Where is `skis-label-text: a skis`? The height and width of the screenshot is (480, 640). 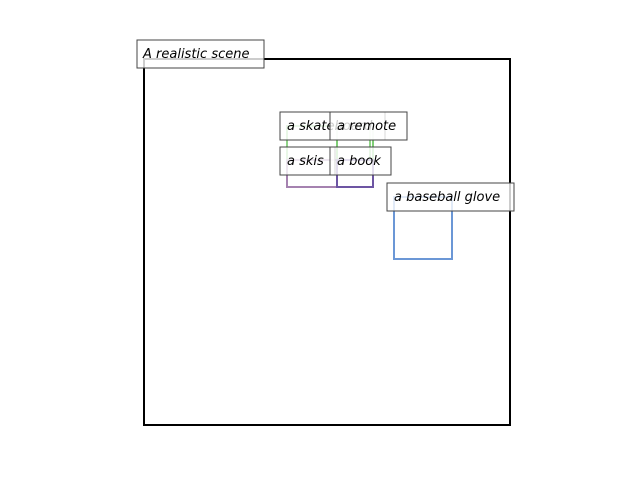 skis-label-text: a skis is located at coordinates (305, 161).